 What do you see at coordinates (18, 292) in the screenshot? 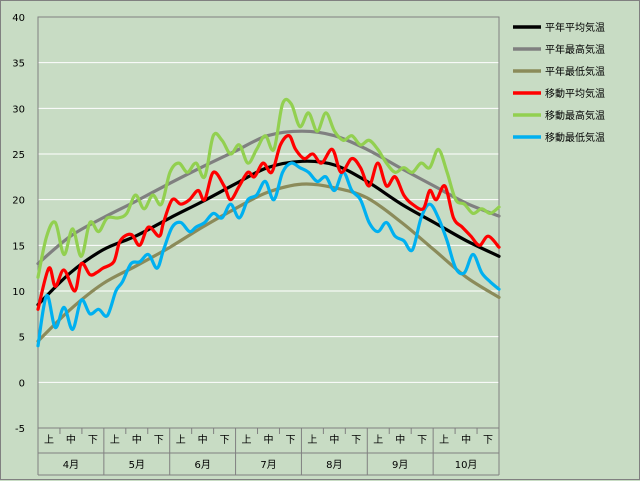
I see `y-tick-label: 10` at bounding box center [18, 292].